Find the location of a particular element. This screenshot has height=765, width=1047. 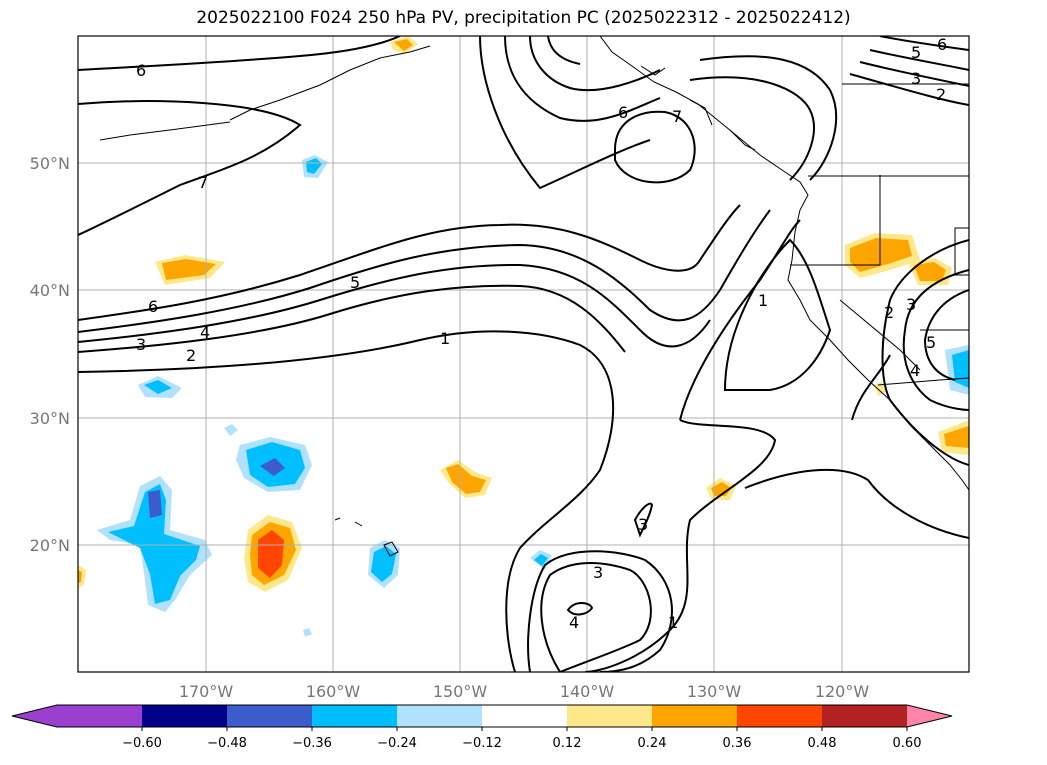

y-tick-label: 30°N is located at coordinates (50, 418).